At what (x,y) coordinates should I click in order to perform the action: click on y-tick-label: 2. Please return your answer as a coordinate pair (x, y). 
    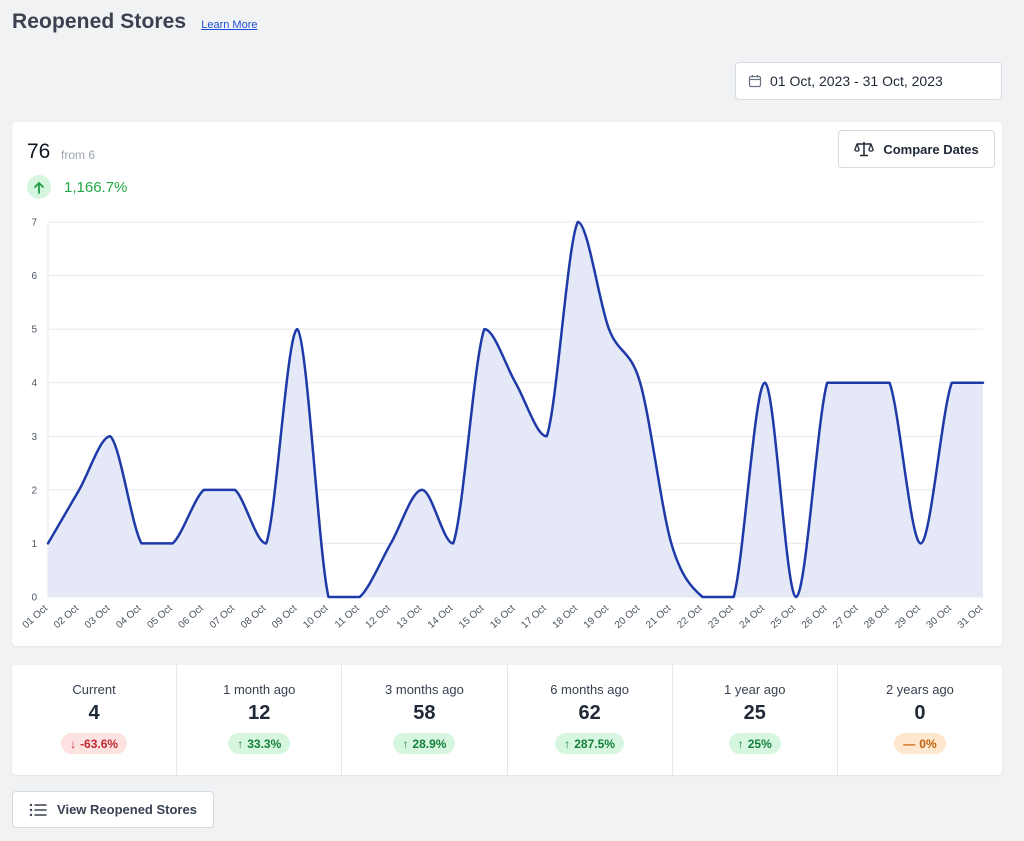
    Looking at the image, I should click on (34, 490).